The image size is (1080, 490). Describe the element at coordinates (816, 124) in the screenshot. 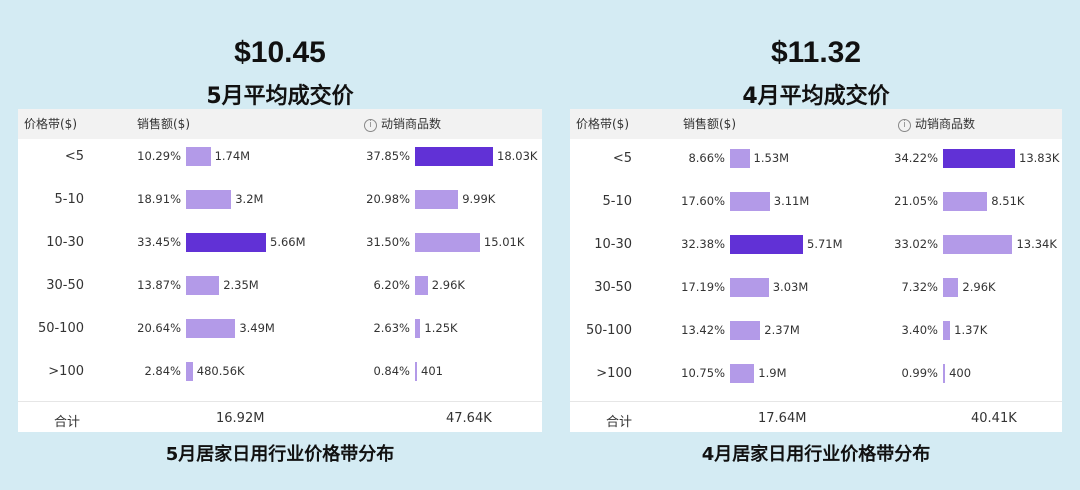

I see `table-header: 价格带($) 销售额($) i 动销商品数` at that location.